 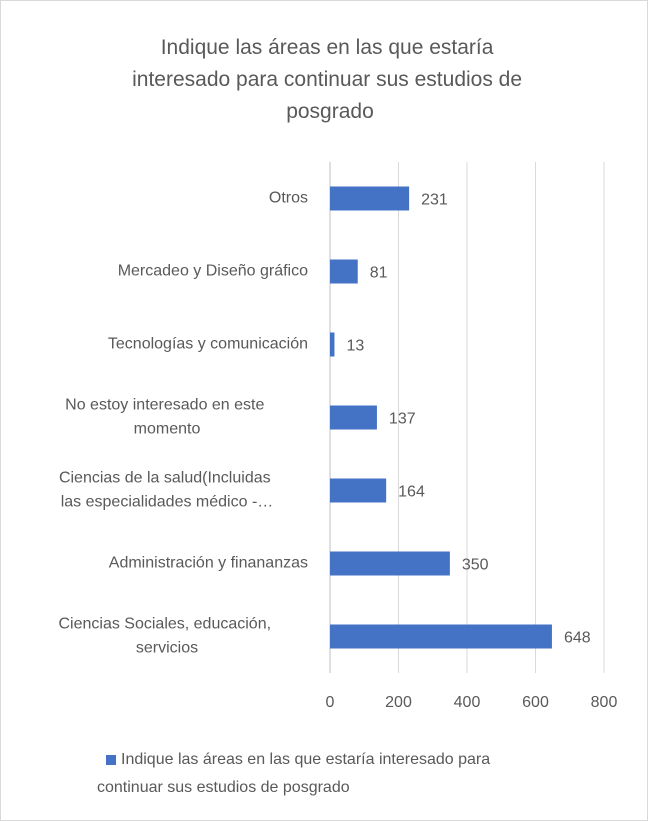 What do you see at coordinates (330, 702) in the screenshot?
I see `x-tick-label: 0` at bounding box center [330, 702].